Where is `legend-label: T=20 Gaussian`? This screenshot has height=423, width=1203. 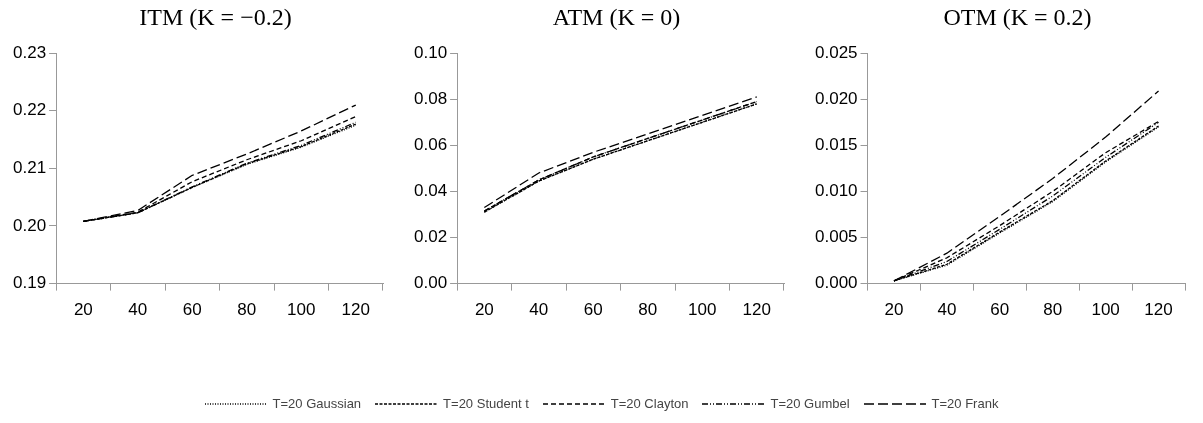
legend-label: T=20 Gaussian is located at coordinates (317, 403).